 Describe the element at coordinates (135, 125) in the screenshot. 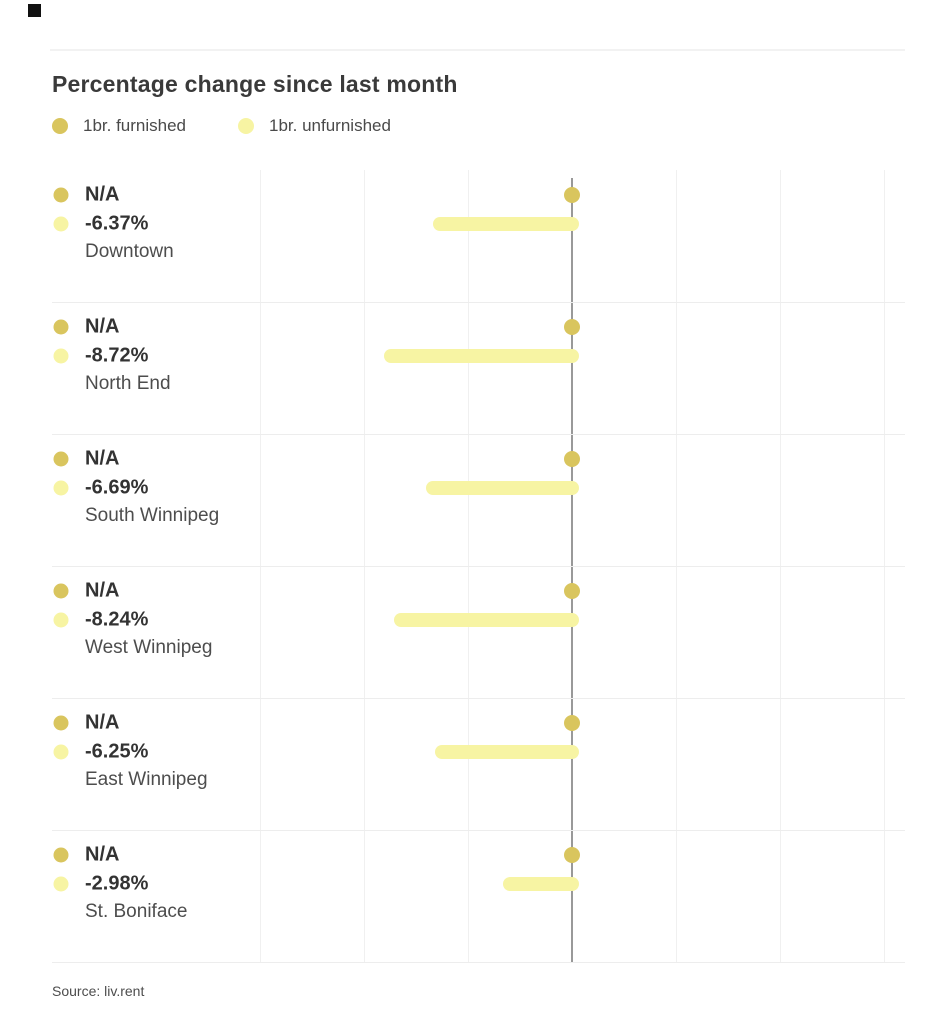

I see `legend-label-furnished: 1br. furnished` at that location.